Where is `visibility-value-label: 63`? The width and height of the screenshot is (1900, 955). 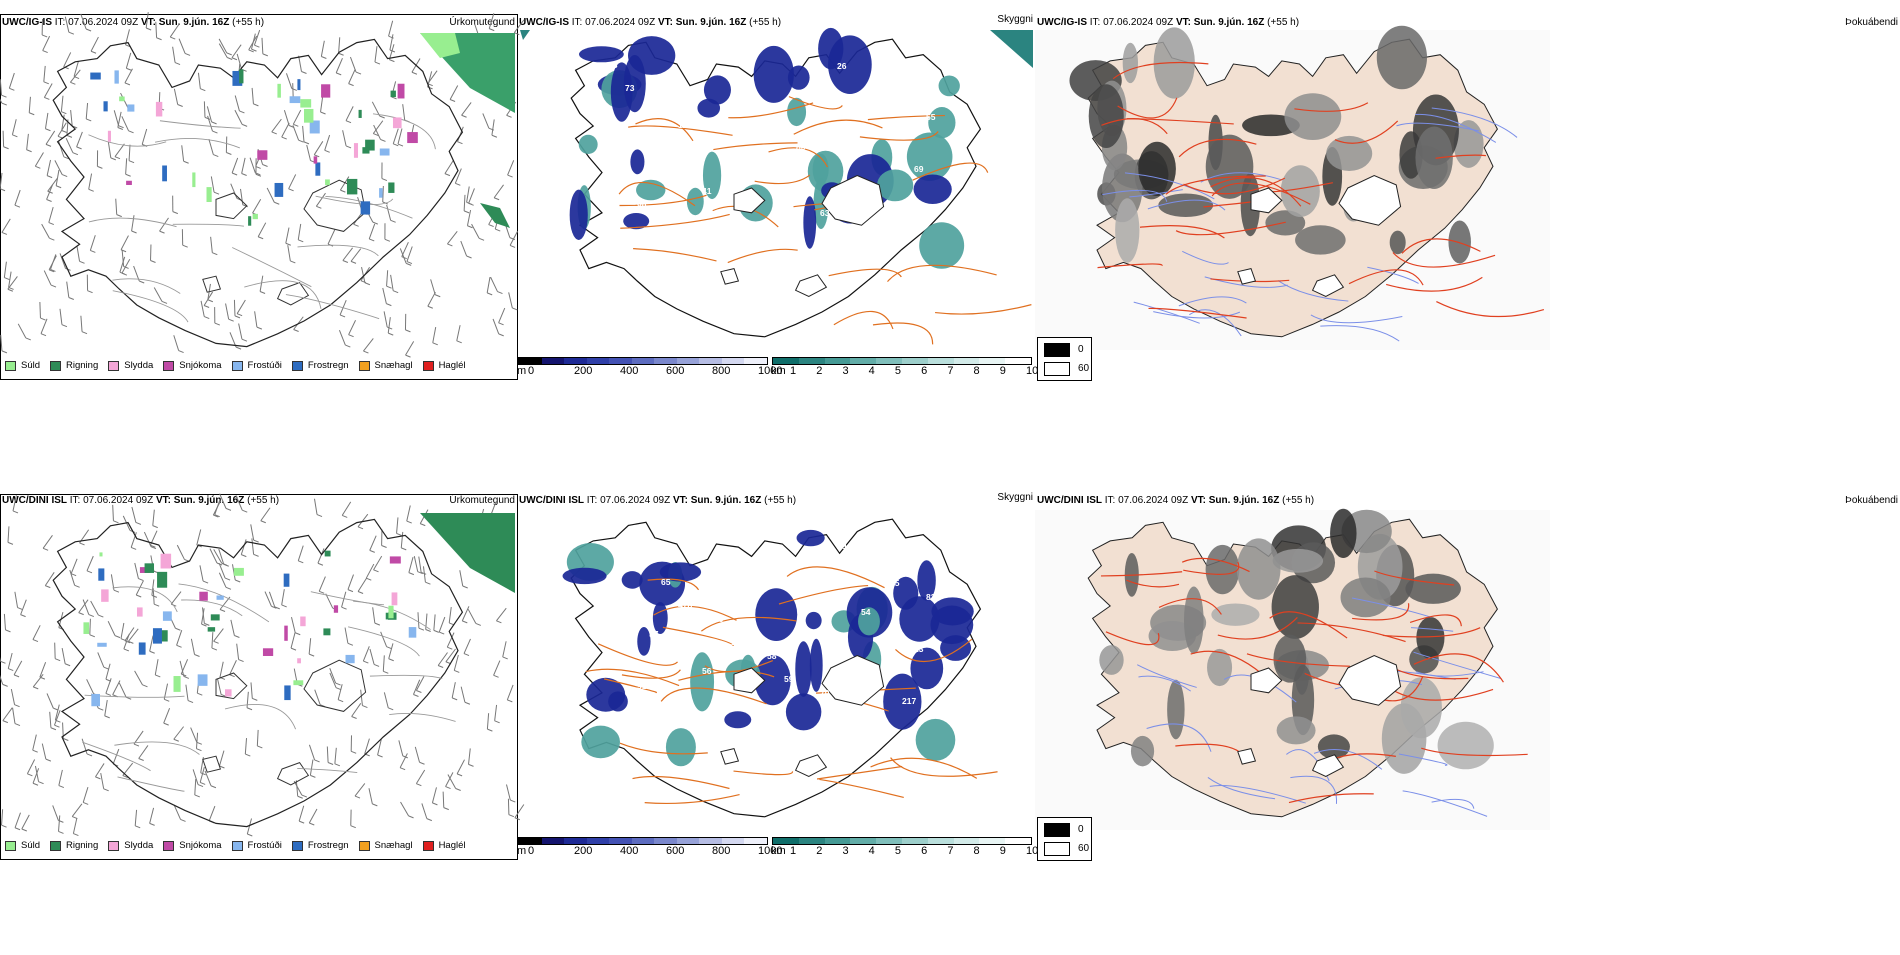
visibility-value-label: 63 is located at coordinates (613, 545).